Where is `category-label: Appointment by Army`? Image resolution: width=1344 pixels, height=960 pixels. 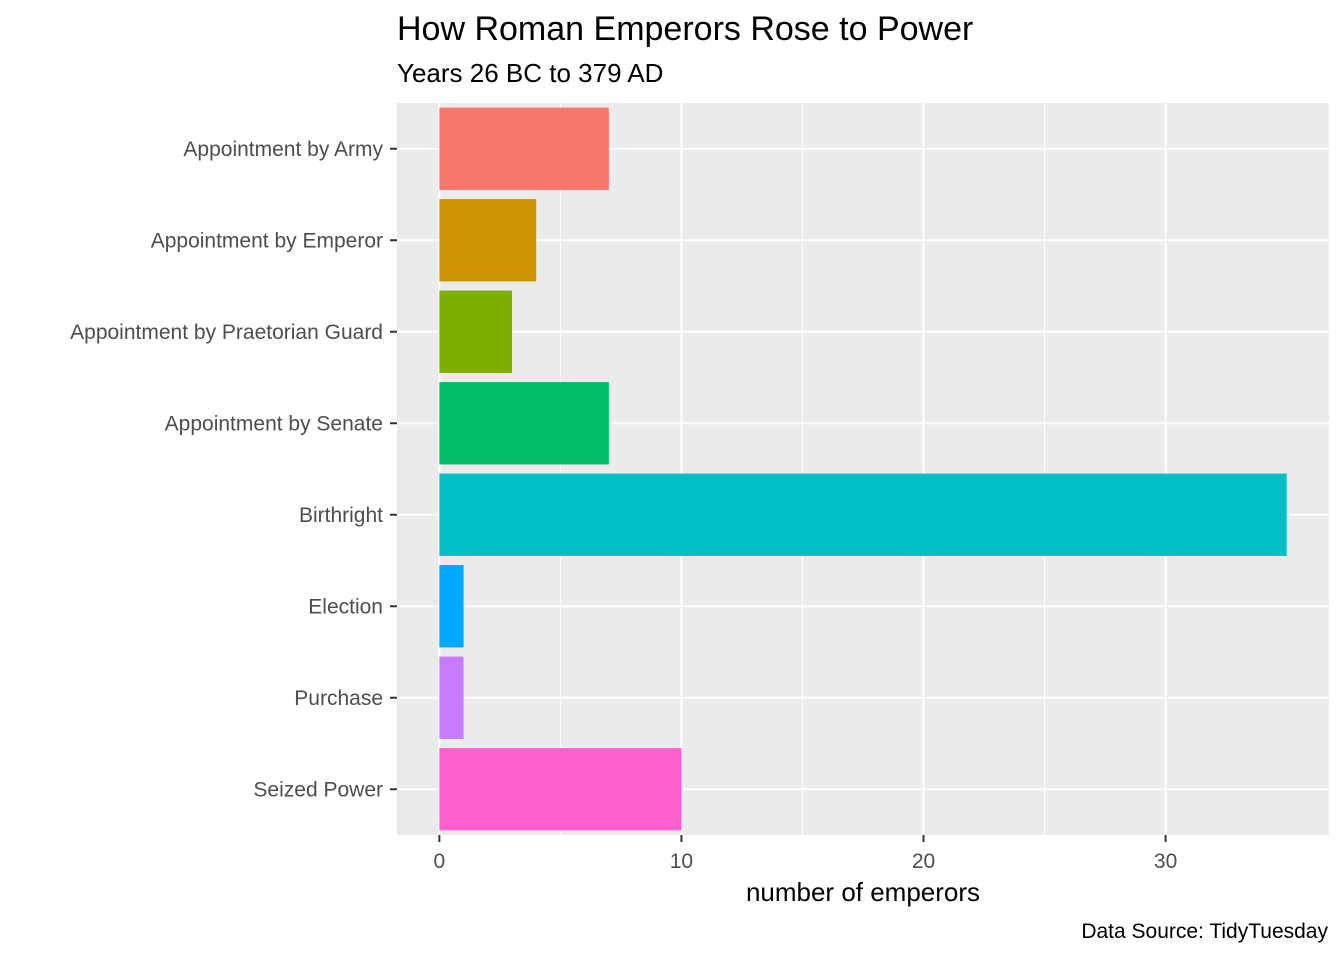
category-label: Appointment by Army is located at coordinates (283, 149).